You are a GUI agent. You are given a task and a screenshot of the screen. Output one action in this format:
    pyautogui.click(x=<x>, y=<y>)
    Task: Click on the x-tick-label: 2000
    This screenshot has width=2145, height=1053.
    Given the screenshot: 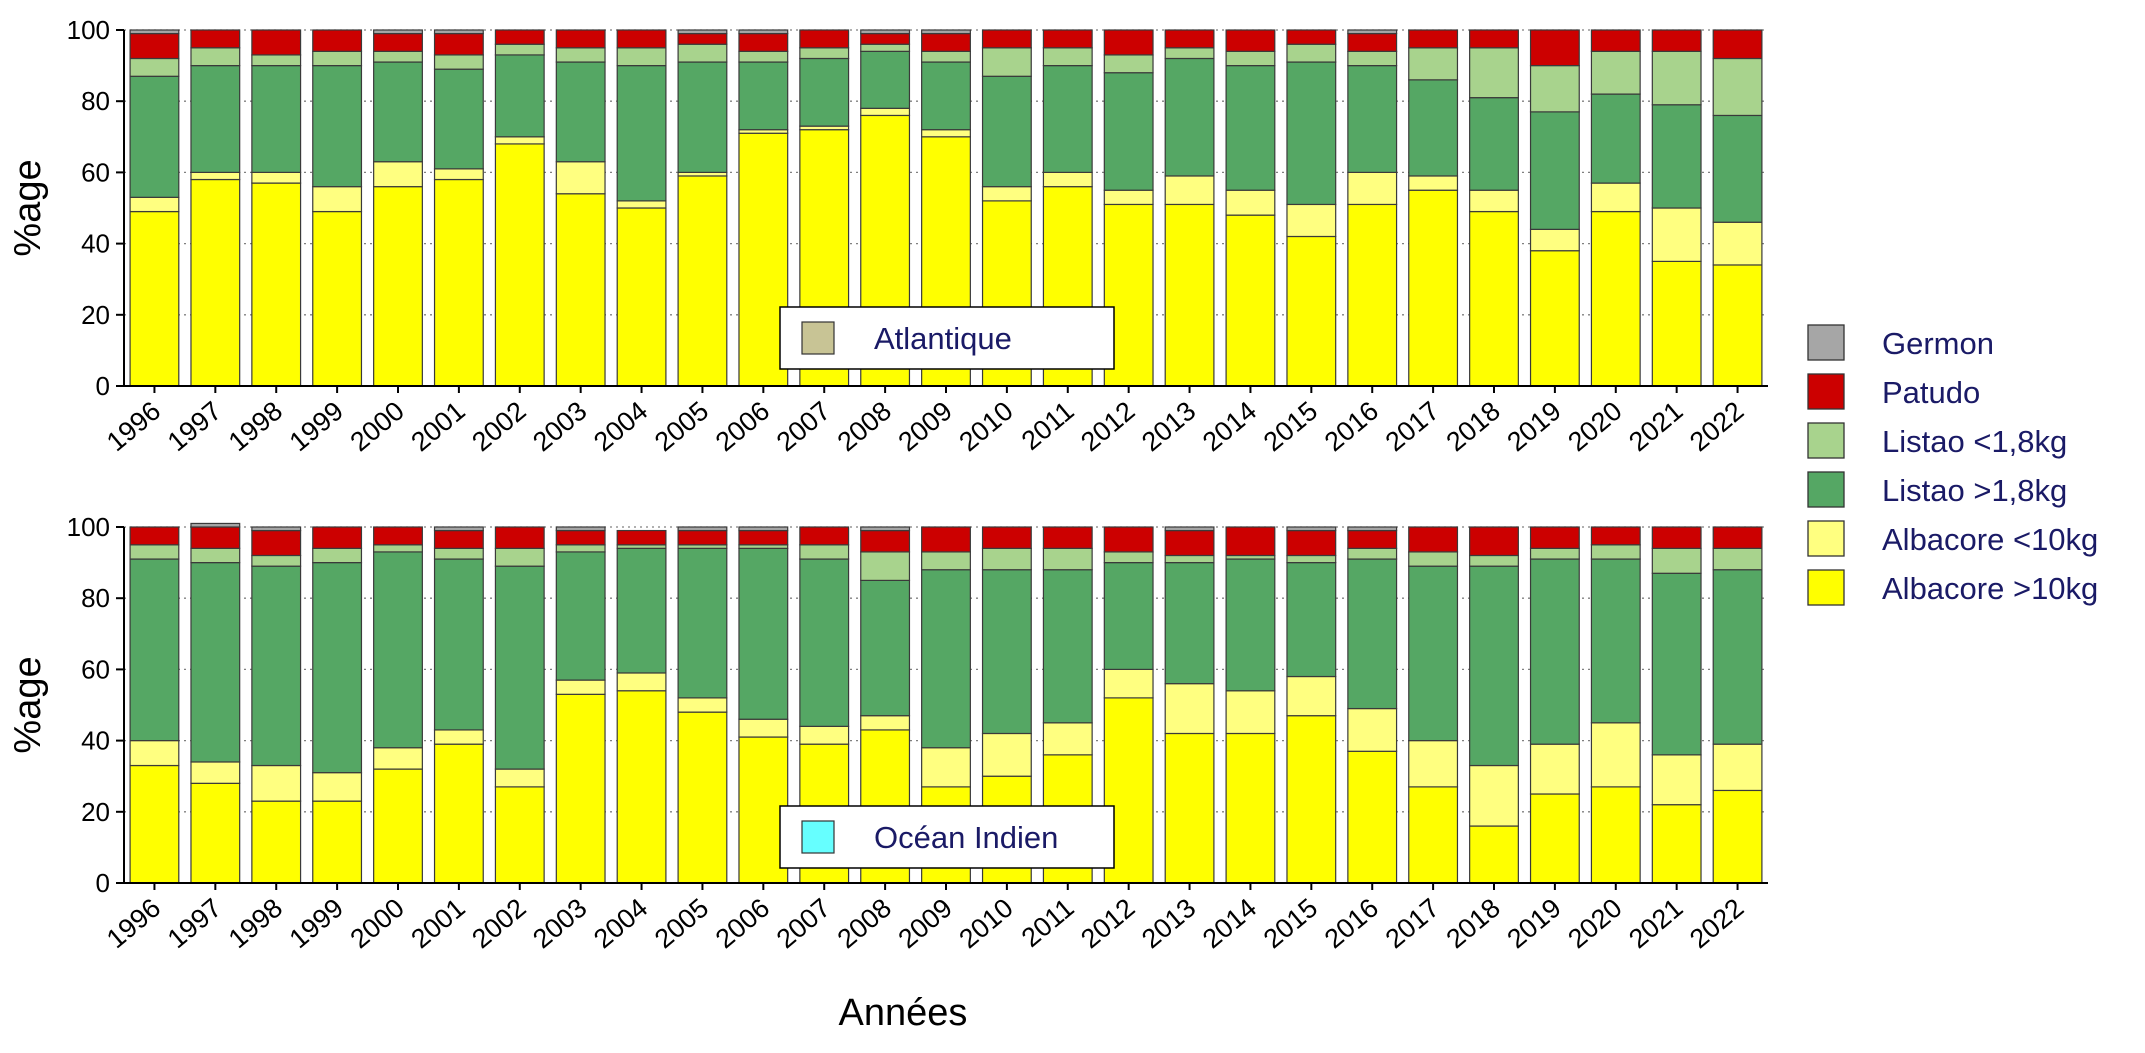 What is the action you would take?
    pyautogui.click(x=377, y=427)
    